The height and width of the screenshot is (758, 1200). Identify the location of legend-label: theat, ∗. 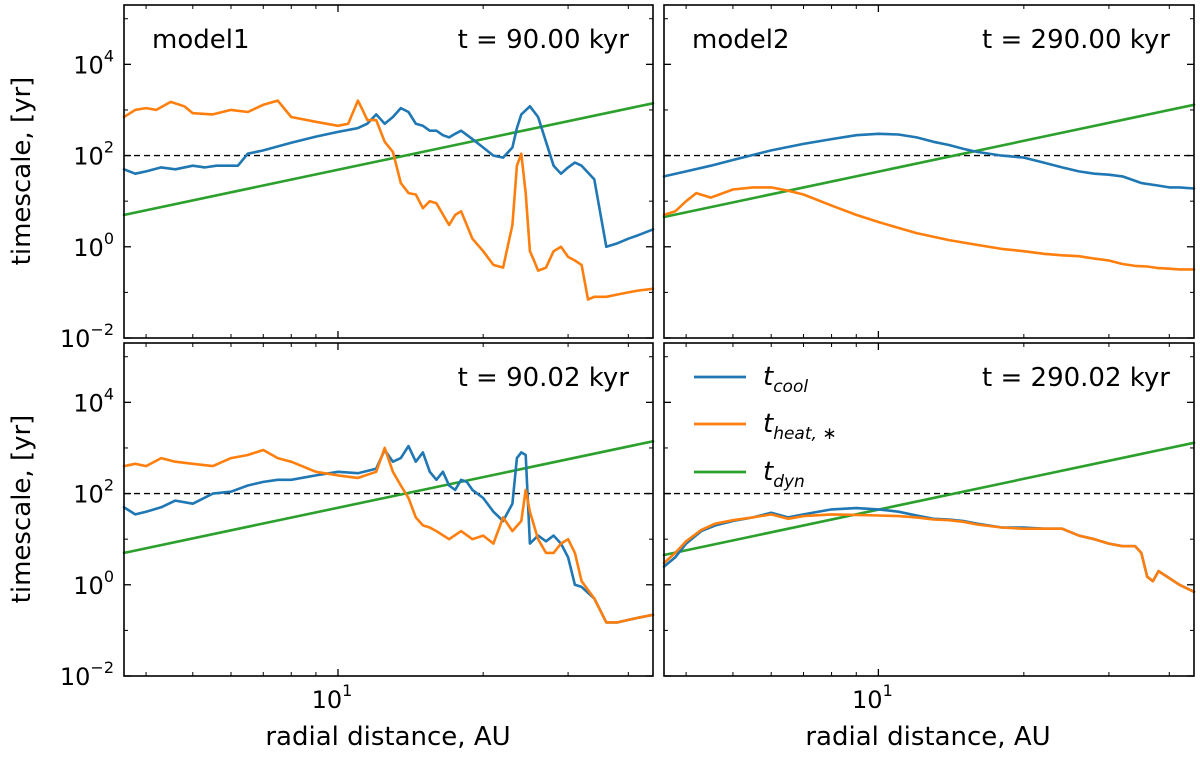
(800, 426).